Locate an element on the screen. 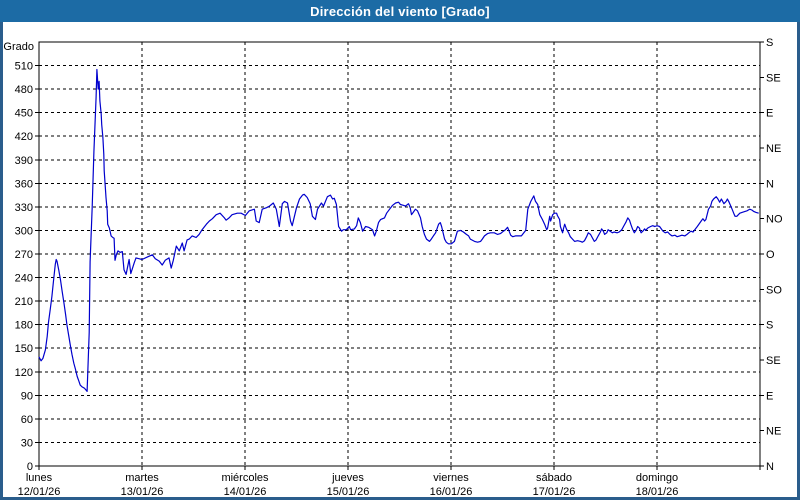 This screenshot has height=500, width=800. x-day-name: domingo is located at coordinates (657, 478).